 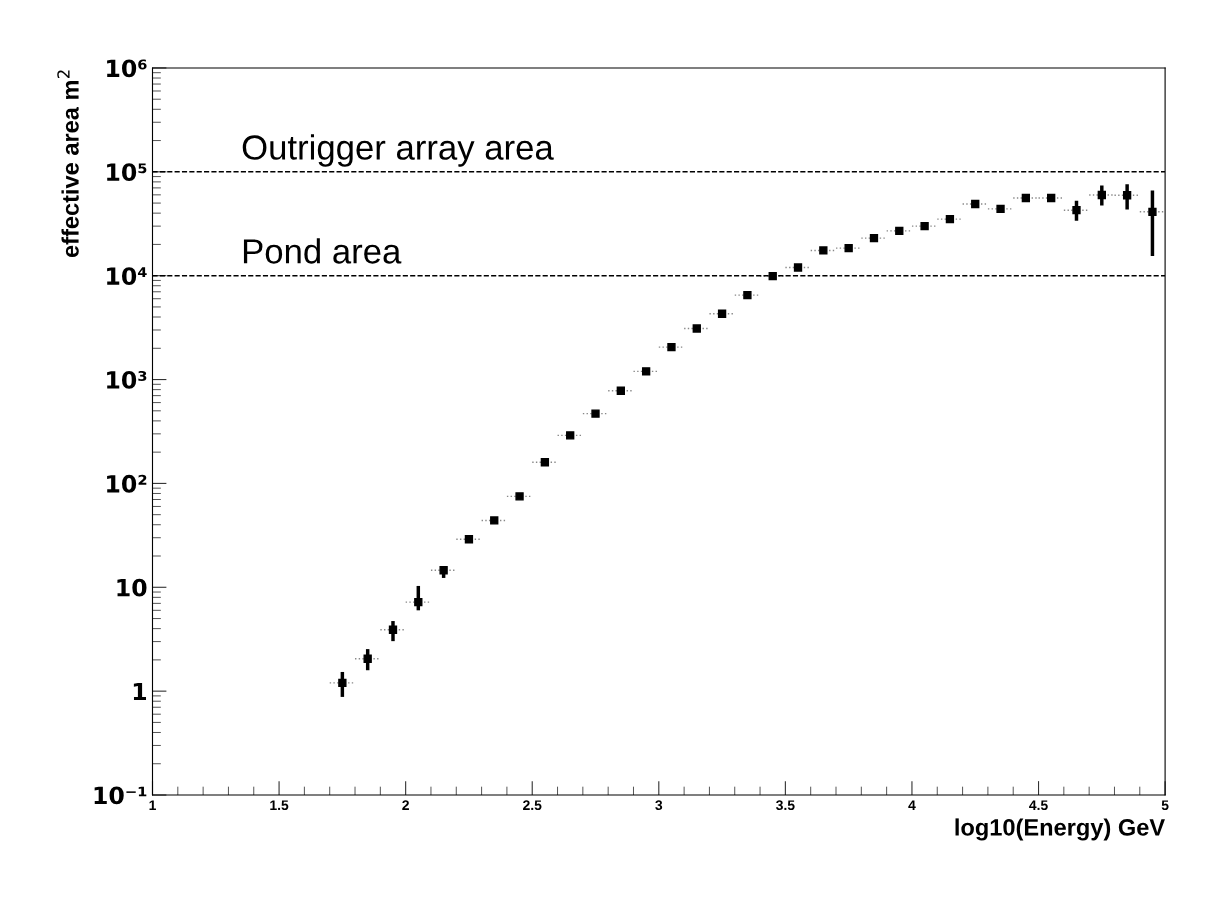 What do you see at coordinates (152, 805) in the screenshot?
I see `x-tick-label: 1` at bounding box center [152, 805].